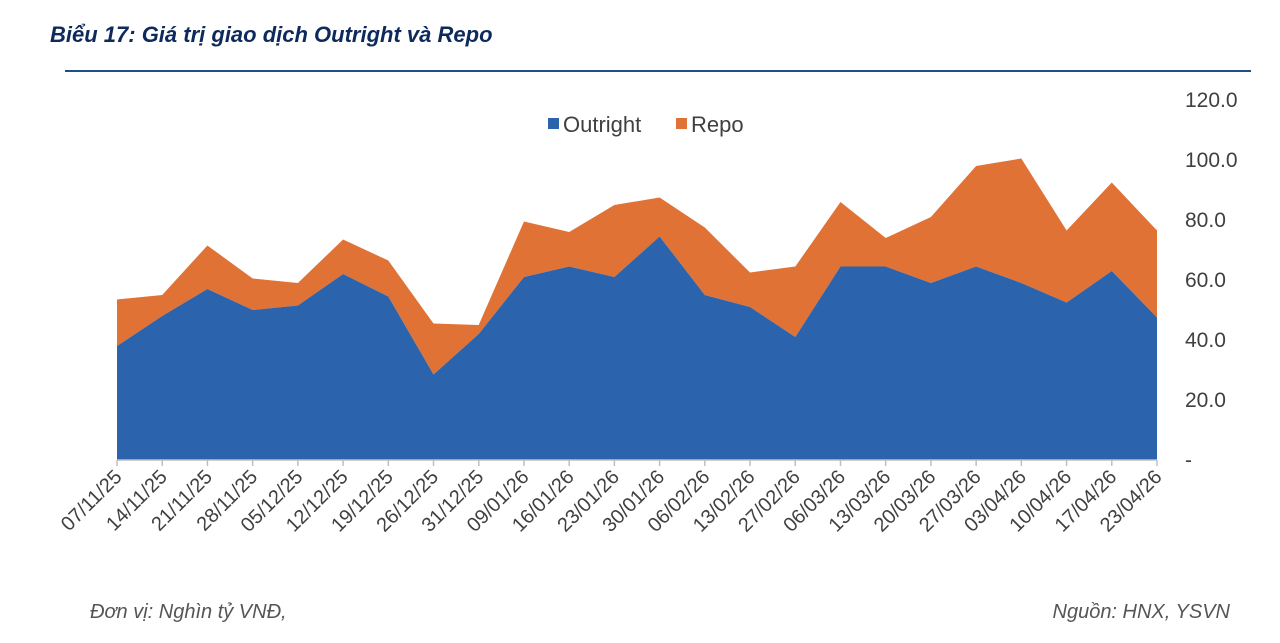 This screenshot has height=643, width=1280. I want to click on y-tick-label: 100.0, so click(1211, 160).